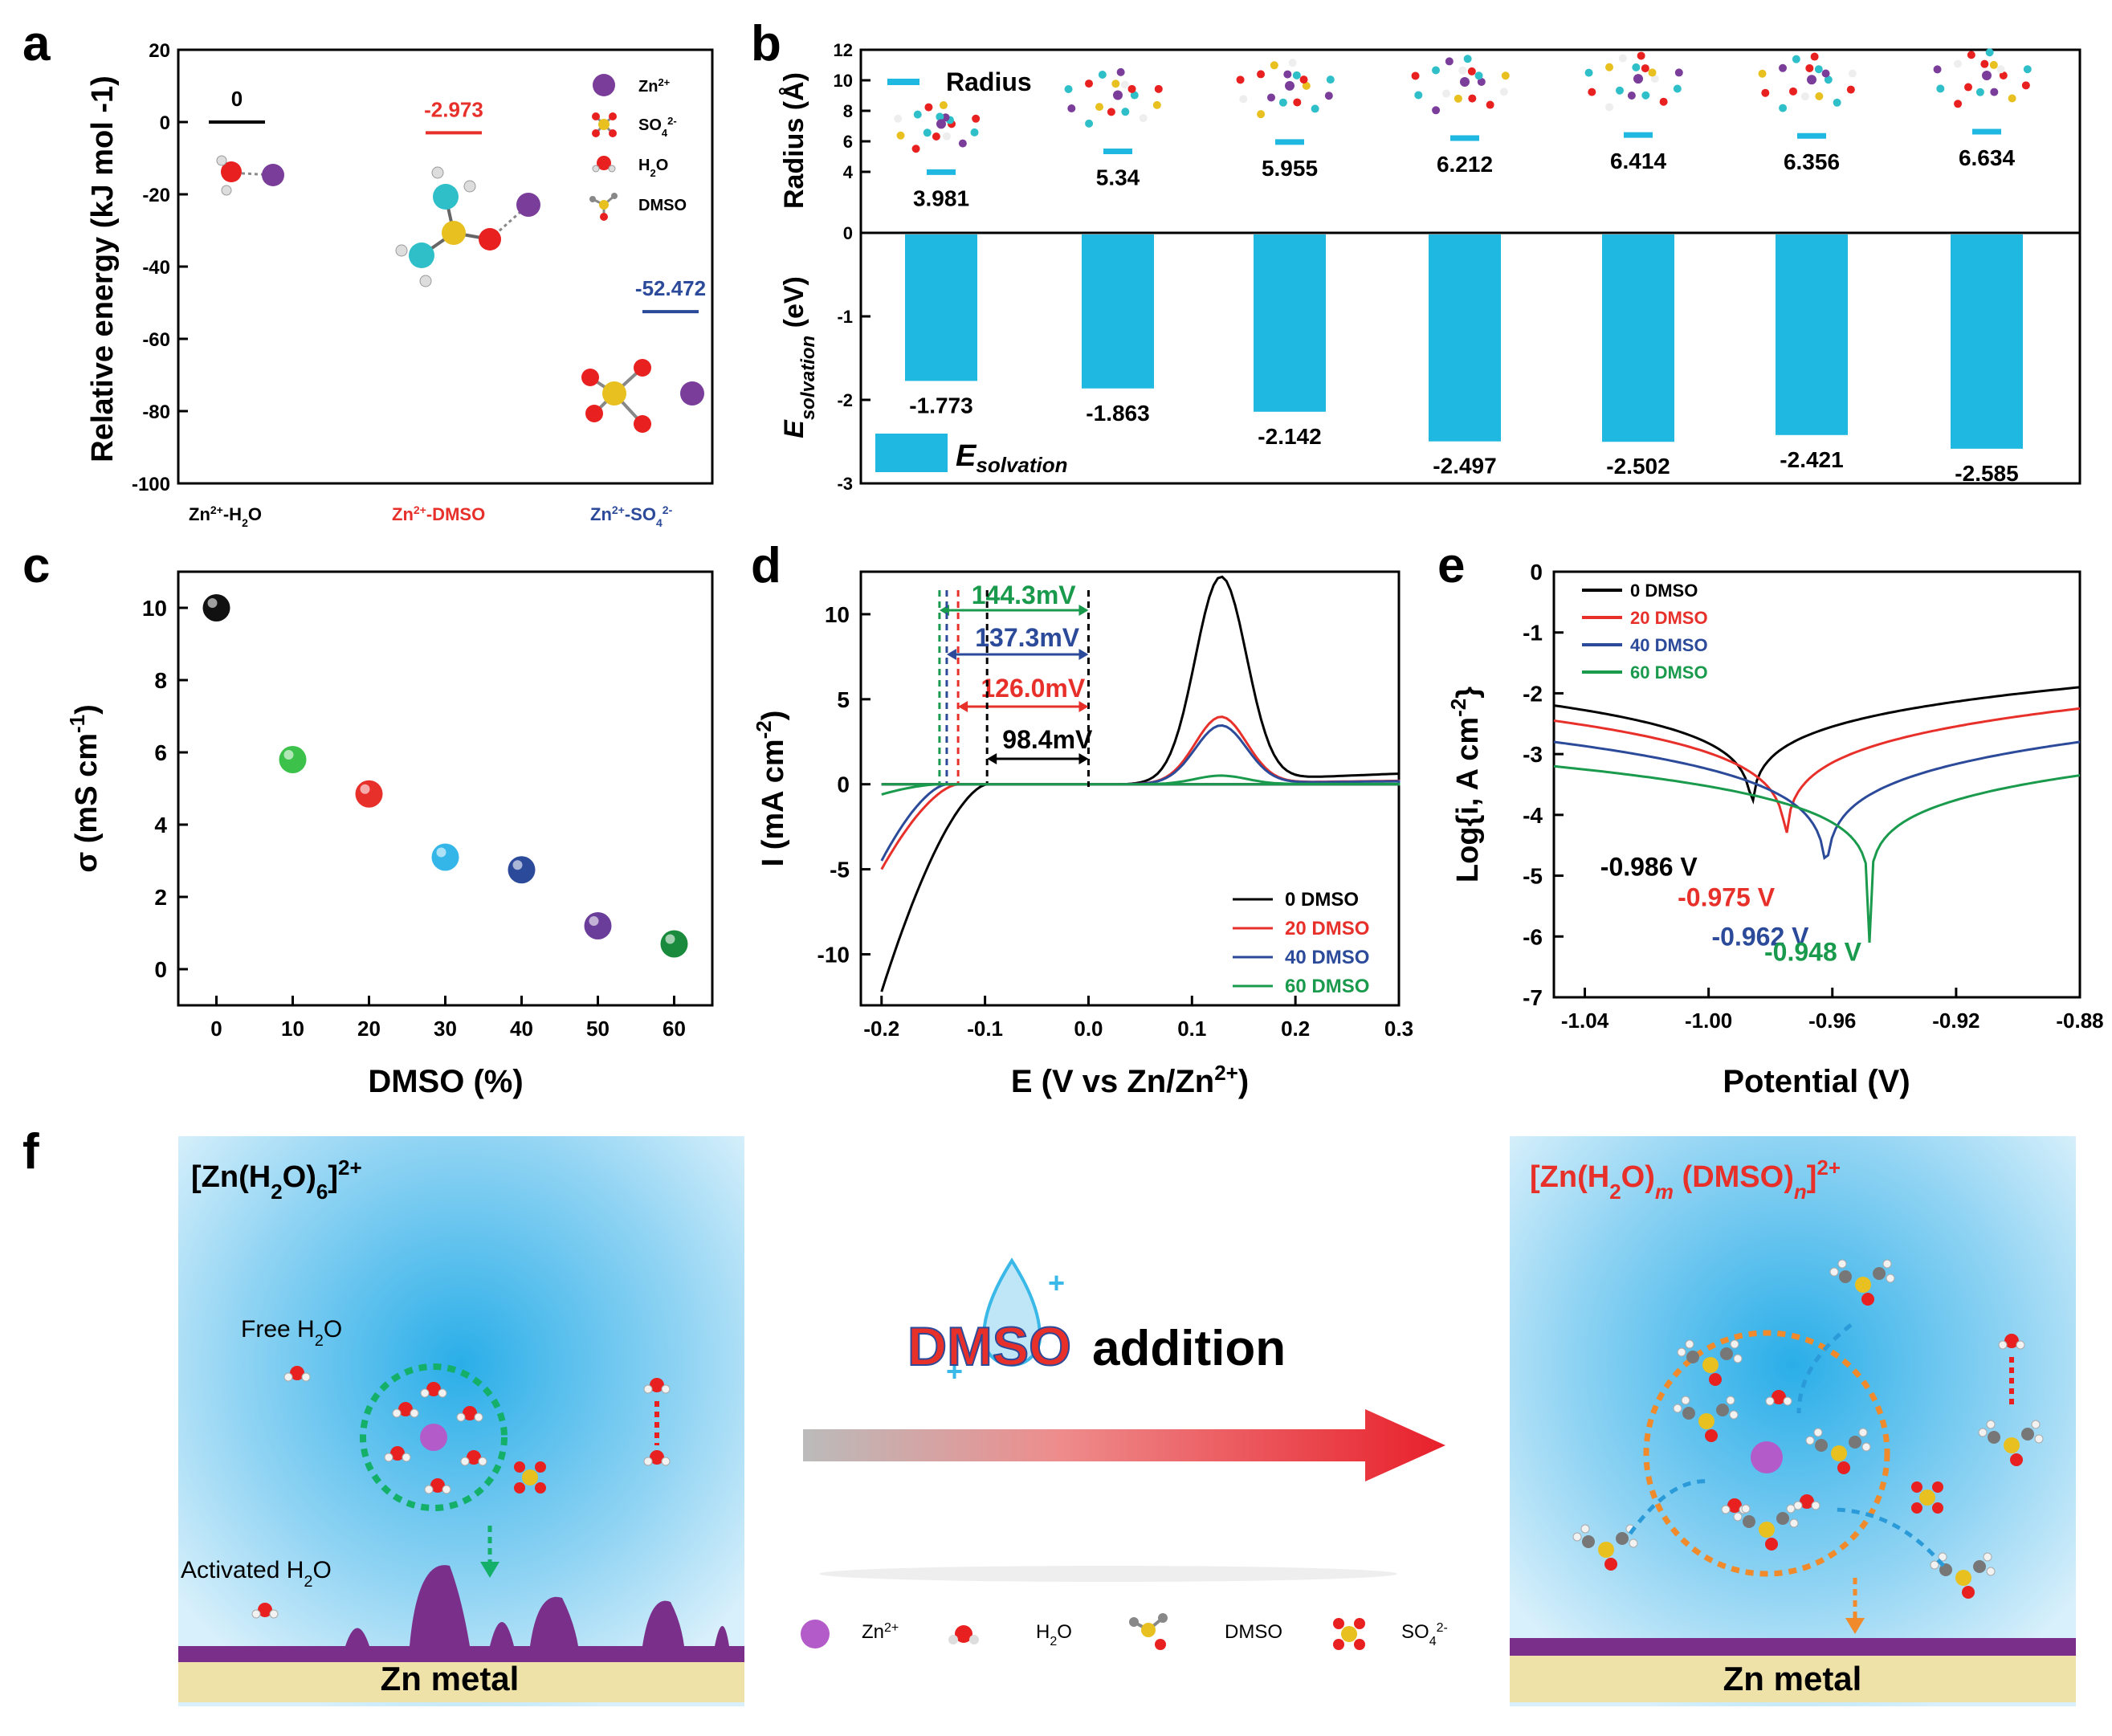 This screenshot has height=1736, width=2112. What do you see at coordinates (237, 99) in the screenshot?
I see `a-energy-label: 0` at bounding box center [237, 99].